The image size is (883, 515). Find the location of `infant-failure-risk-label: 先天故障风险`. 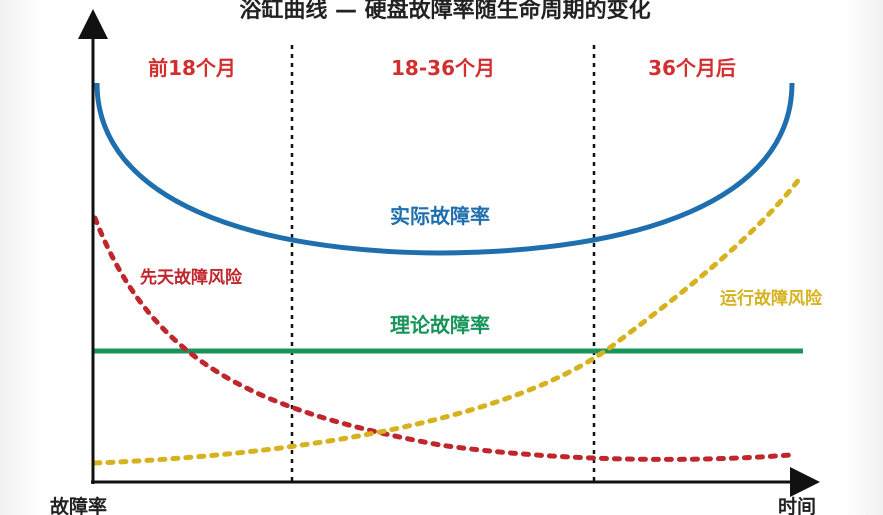

infant-failure-risk-label: 先天故障风险 is located at coordinates (191, 277).